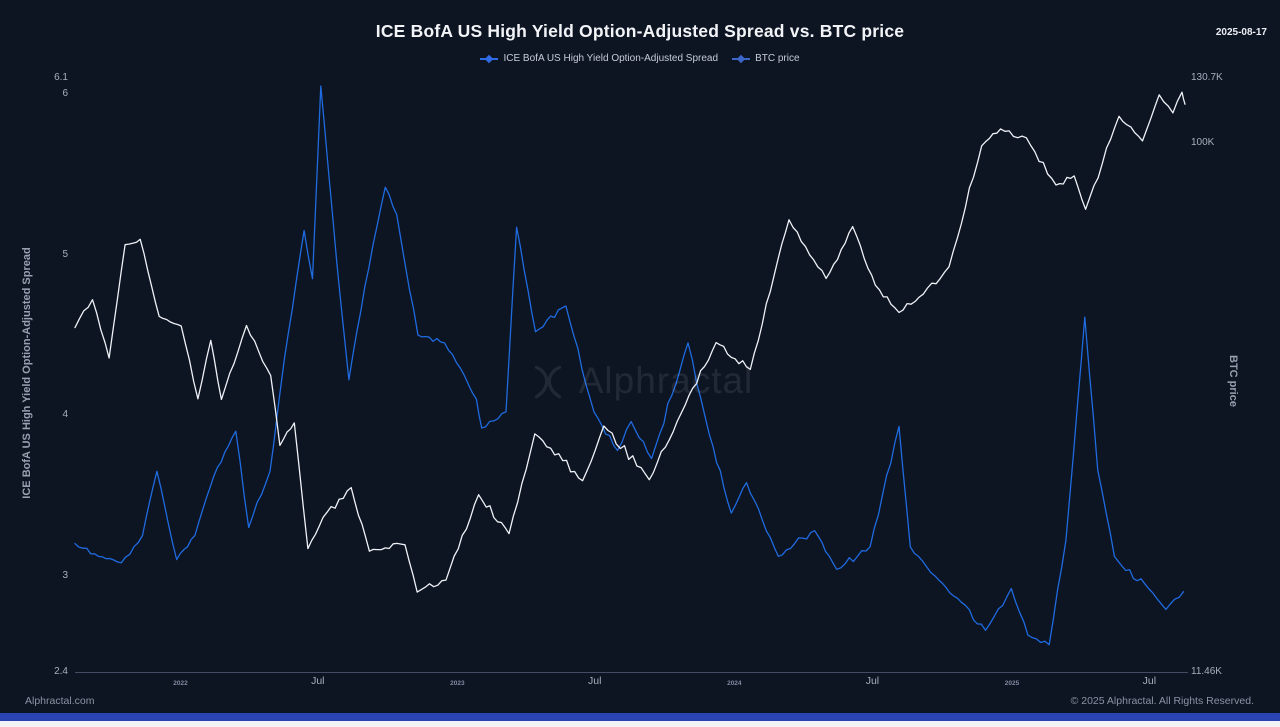 The height and width of the screenshot is (727, 1280). What do you see at coordinates (640, 717) in the screenshot?
I see `bottom-accent-bar` at bounding box center [640, 717].